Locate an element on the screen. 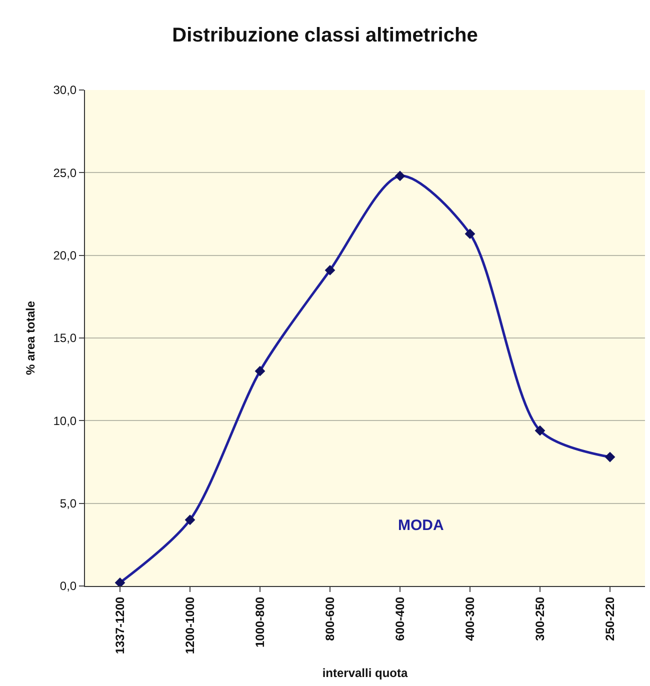 The image size is (650, 686). x-tick-label: 250-220 is located at coordinates (609, 618).